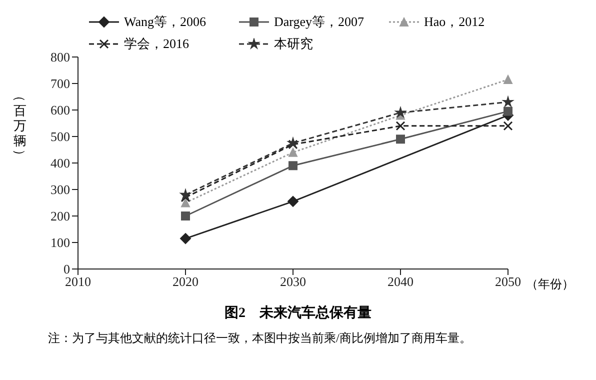 The image size is (596, 380). What do you see at coordinates (401, 282) in the screenshot?
I see `x-tick-label: 2040` at bounding box center [401, 282].